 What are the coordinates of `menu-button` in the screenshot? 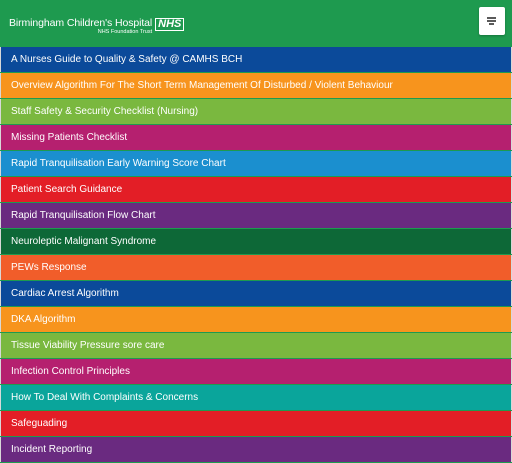 It's located at (492, 21).